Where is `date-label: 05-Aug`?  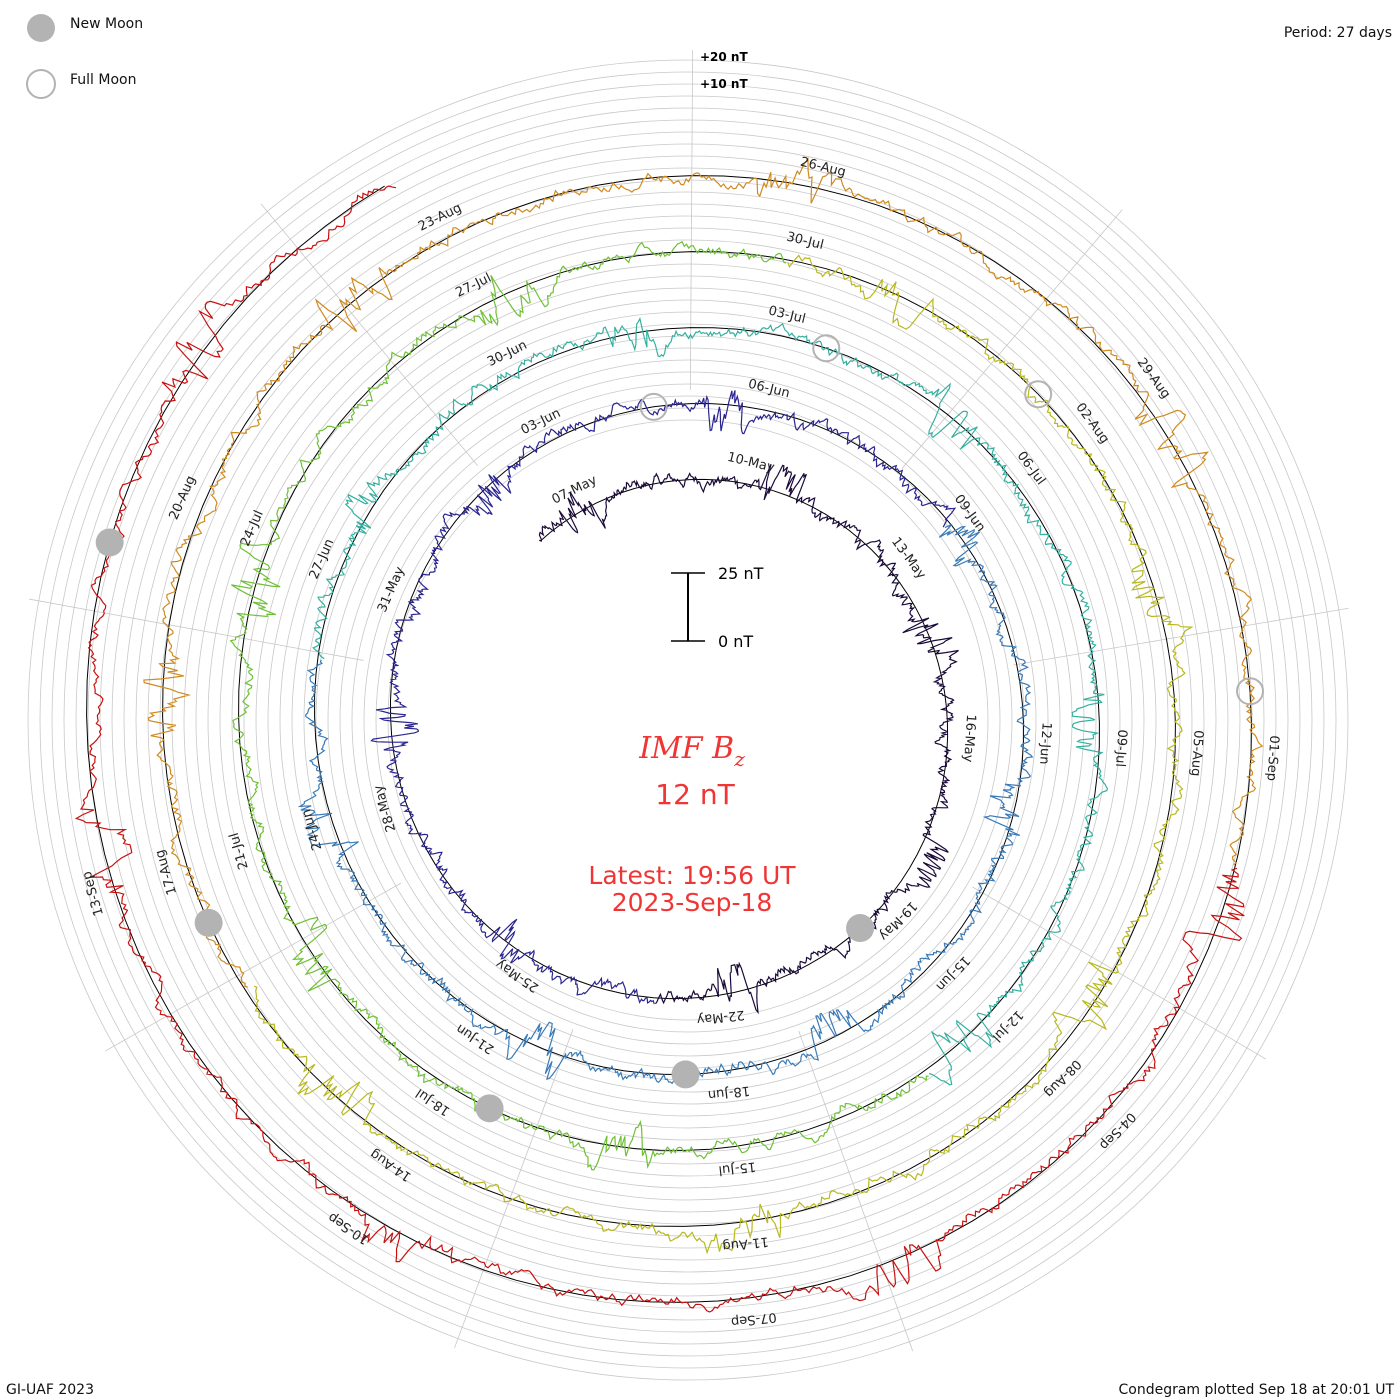 date-label: 05-Aug is located at coordinates (1197, 753).